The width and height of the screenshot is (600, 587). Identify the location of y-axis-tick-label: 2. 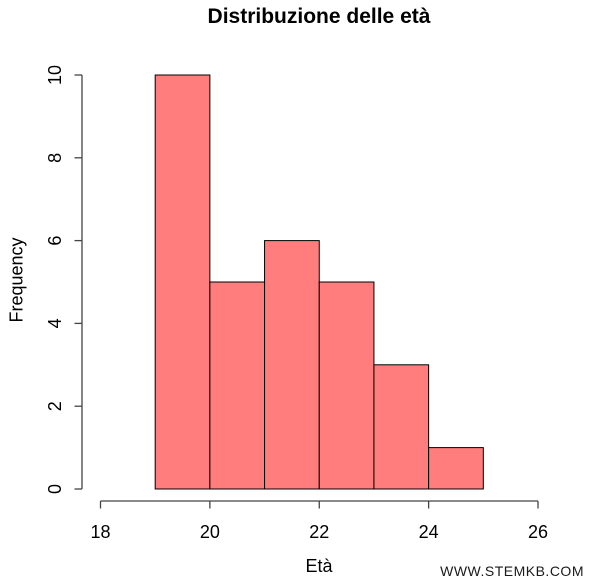
(55, 406).